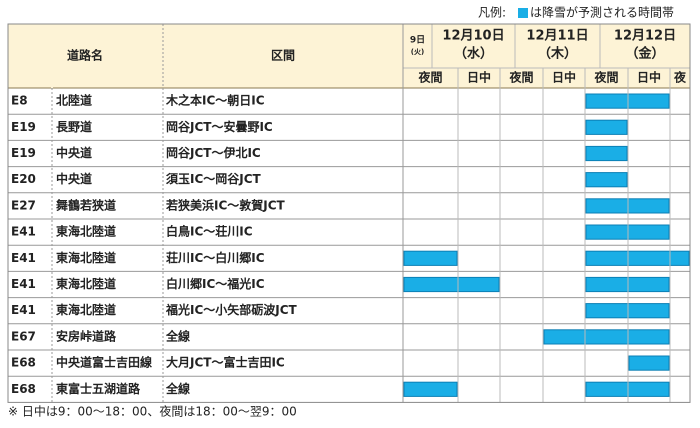  I want to click on road-code: E27, so click(23, 205).